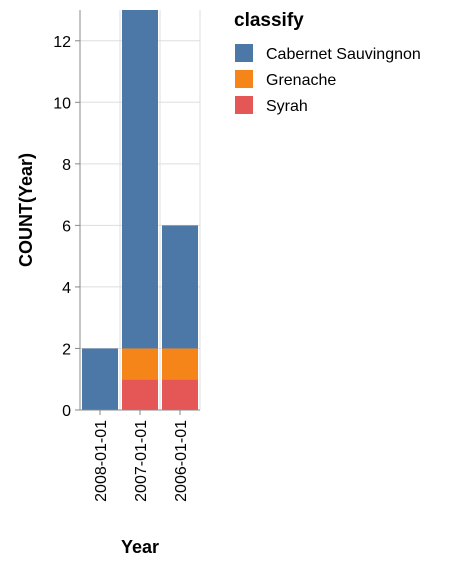 This screenshot has width=470, height=568. Describe the element at coordinates (140, 547) in the screenshot. I see `x-axis-title: Year` at that location.